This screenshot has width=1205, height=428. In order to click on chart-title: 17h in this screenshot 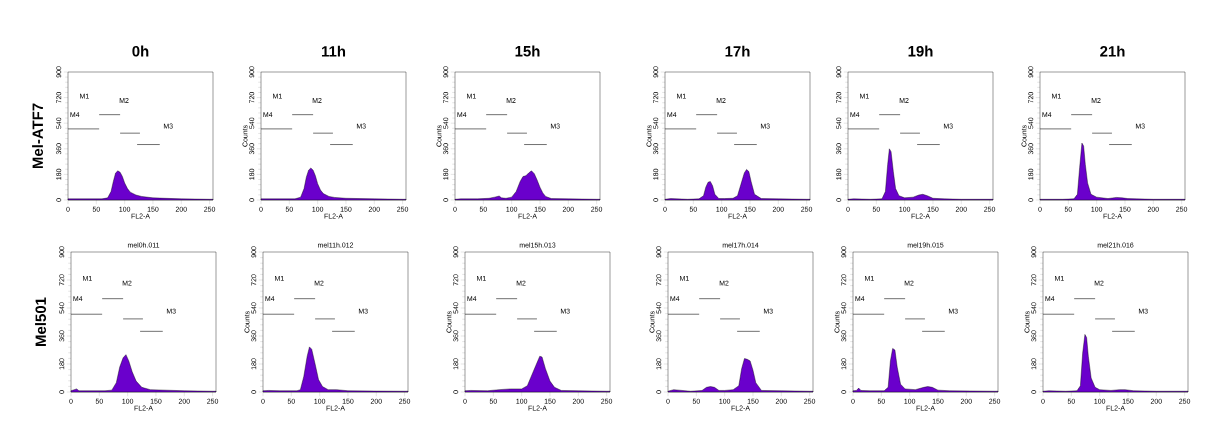, I will do `click(737, 51)`.